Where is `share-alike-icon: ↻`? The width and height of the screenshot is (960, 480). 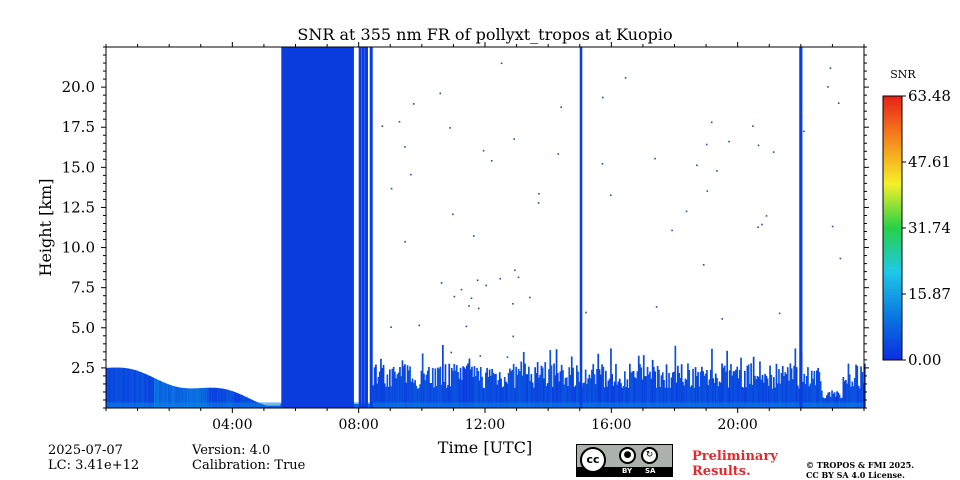
share-alike-icon: ↻ is located at coordinates (649, 455).